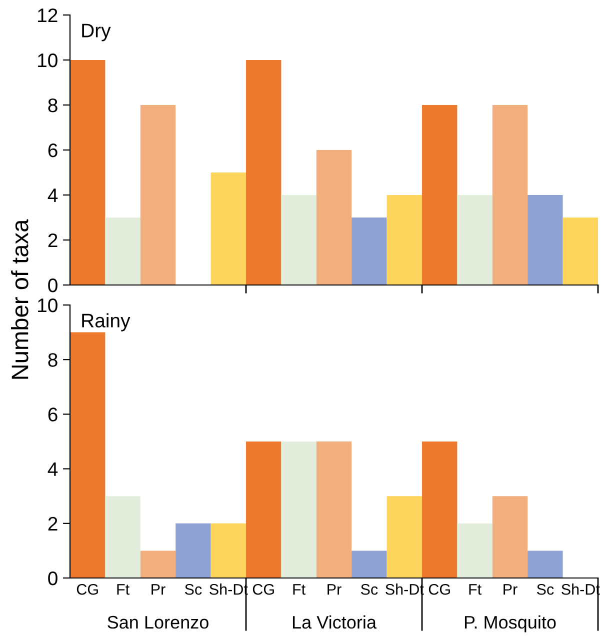  Describe the element at coordinates (158, 622) in the screenshot. I see `text: San Lorenzo` at that location.